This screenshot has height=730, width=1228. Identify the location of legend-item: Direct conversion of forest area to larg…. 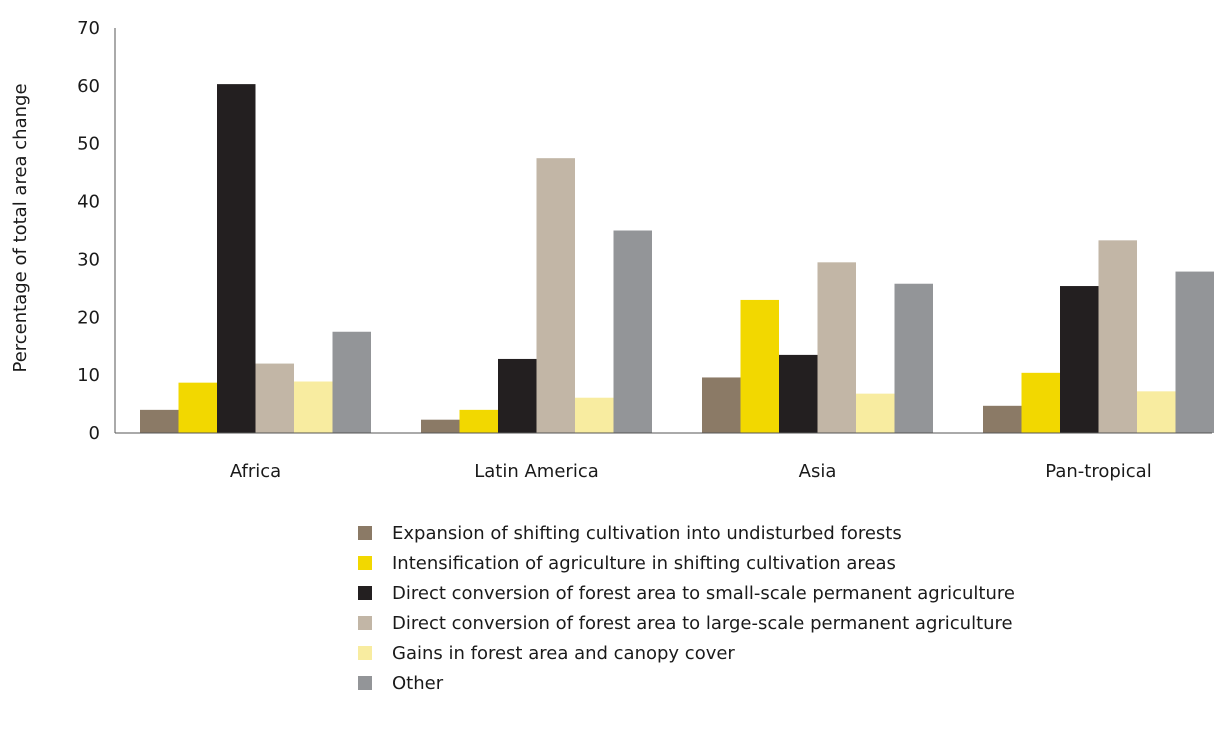
(686, 623).